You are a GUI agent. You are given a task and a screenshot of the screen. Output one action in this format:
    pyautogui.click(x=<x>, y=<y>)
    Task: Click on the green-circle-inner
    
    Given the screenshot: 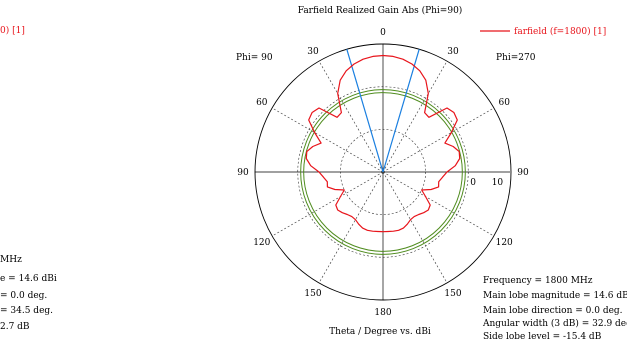 What is the action you would take?
    pyautogui.click(x=383, y=172)
    